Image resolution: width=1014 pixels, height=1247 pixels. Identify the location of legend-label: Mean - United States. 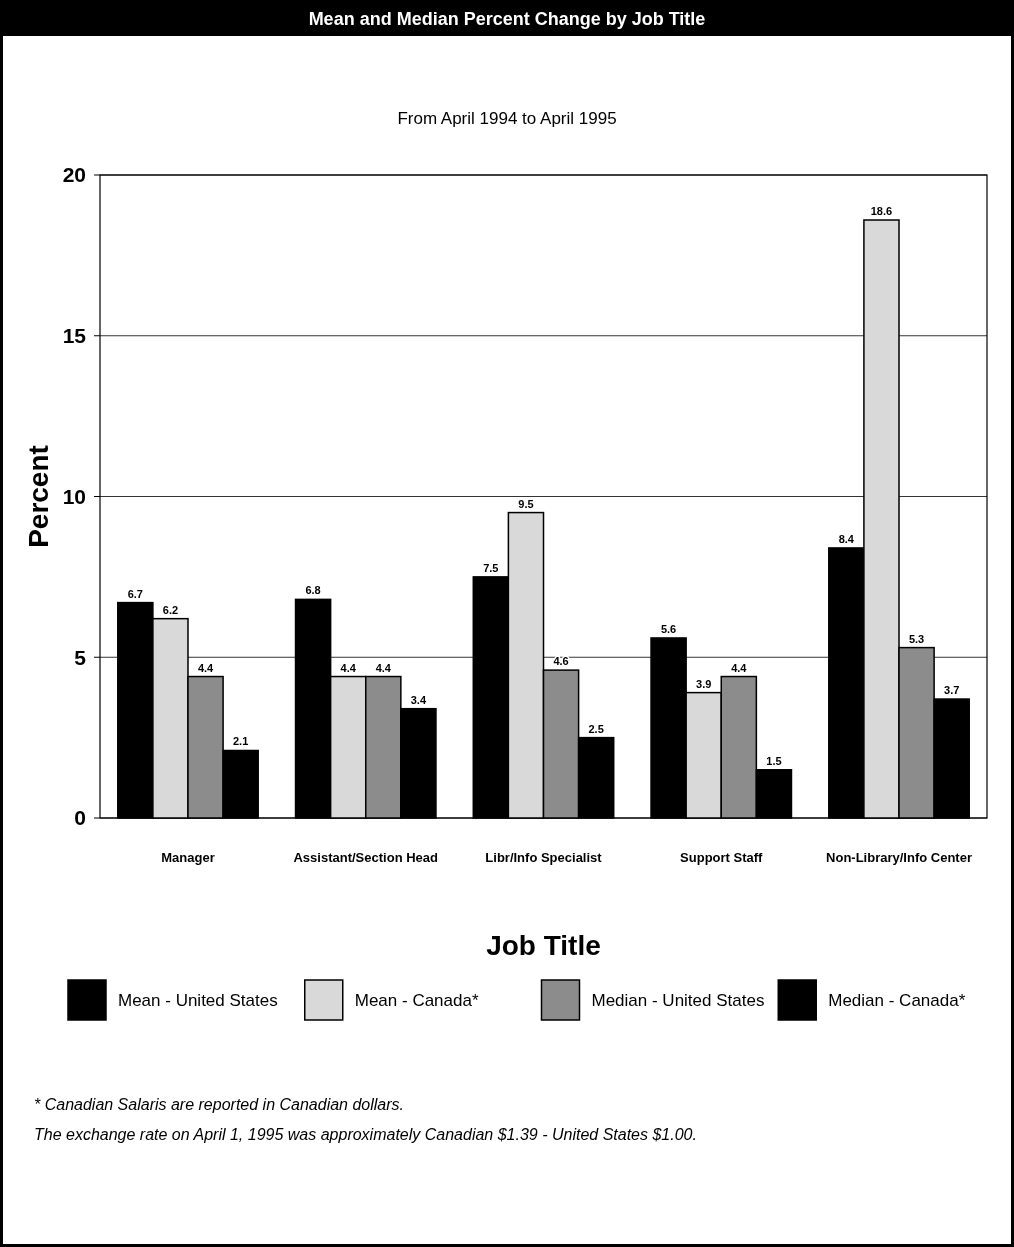
(198, 1000).